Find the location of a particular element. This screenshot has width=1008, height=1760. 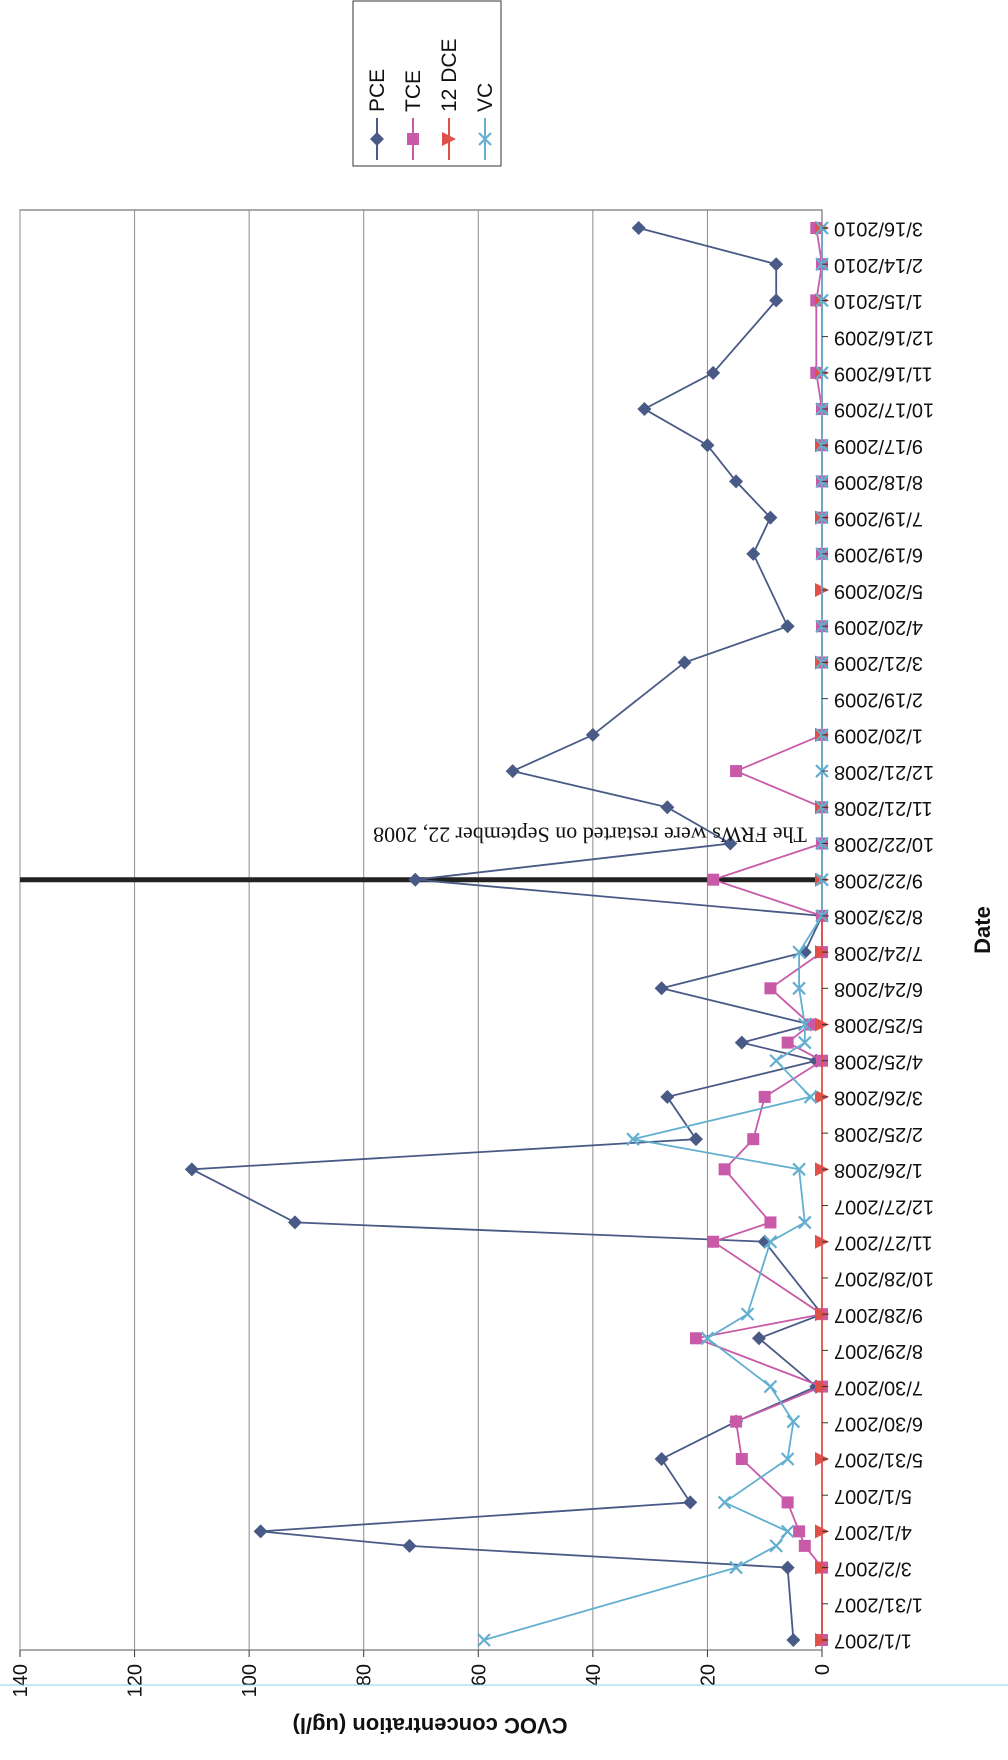

x-tick-label: 5/31/2007 is located at coordinates (878, 1460).